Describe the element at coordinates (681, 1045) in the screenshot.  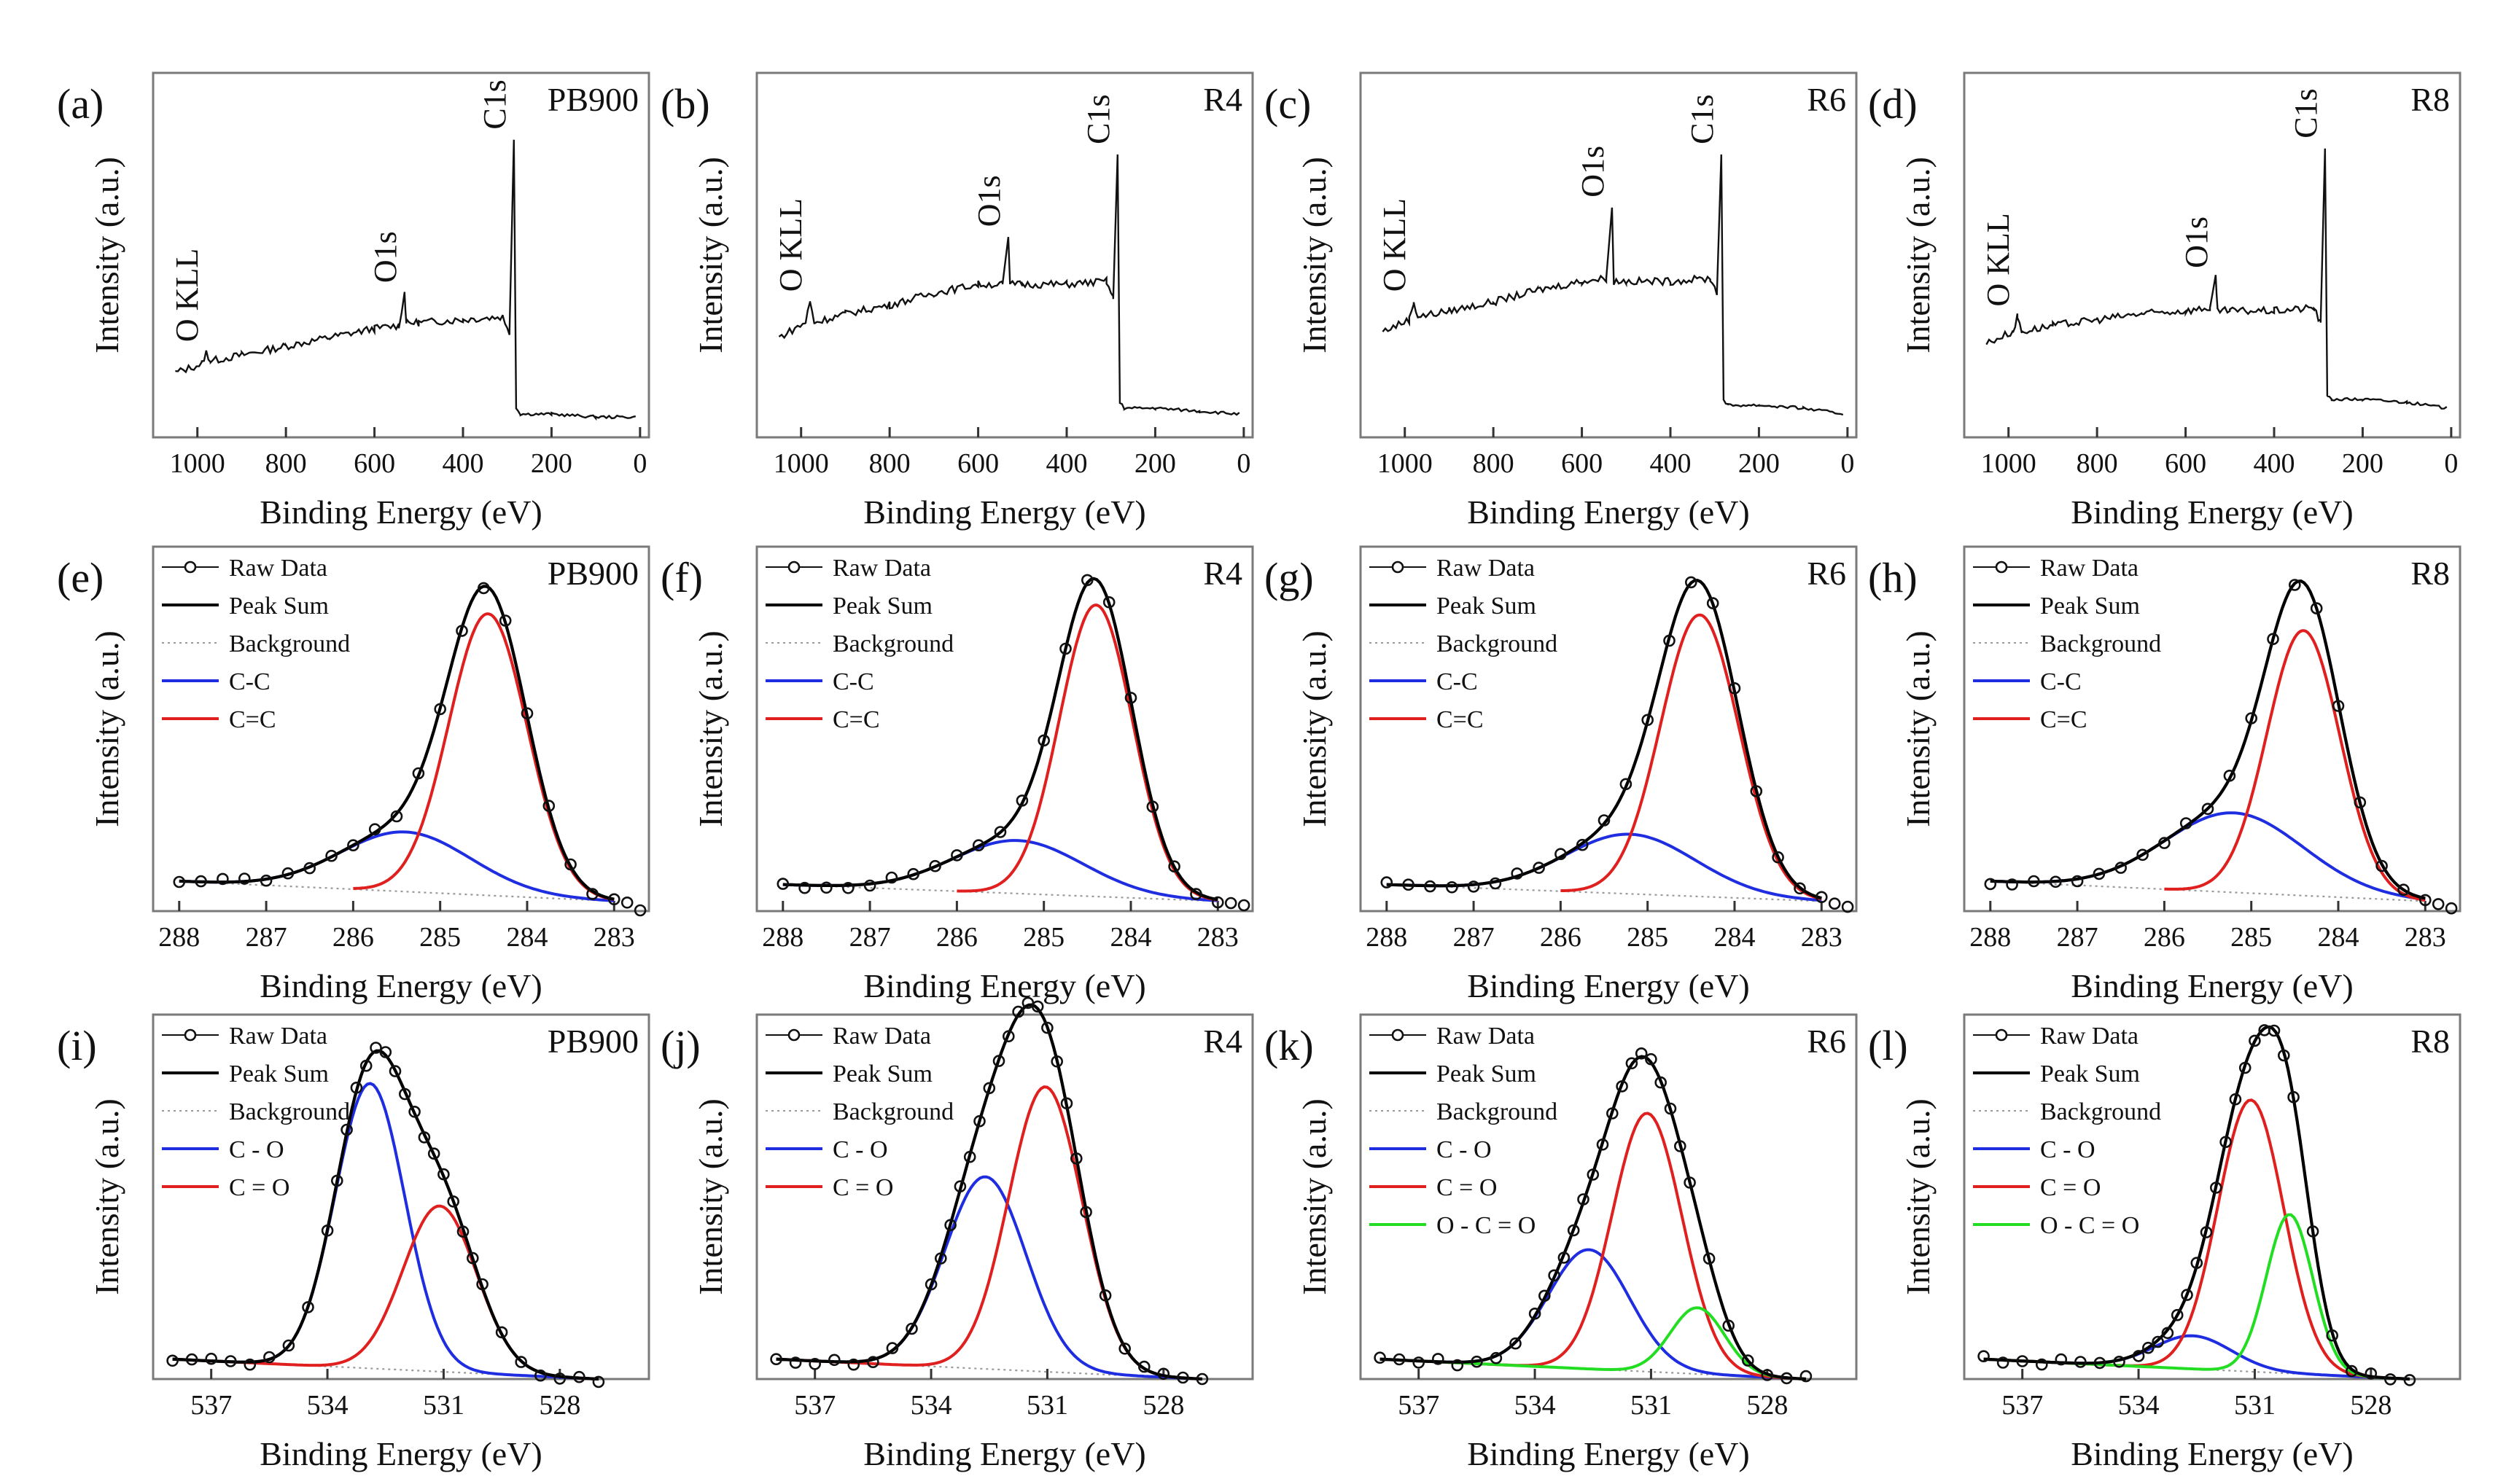
I see `panel-letter: (j)` at that location.